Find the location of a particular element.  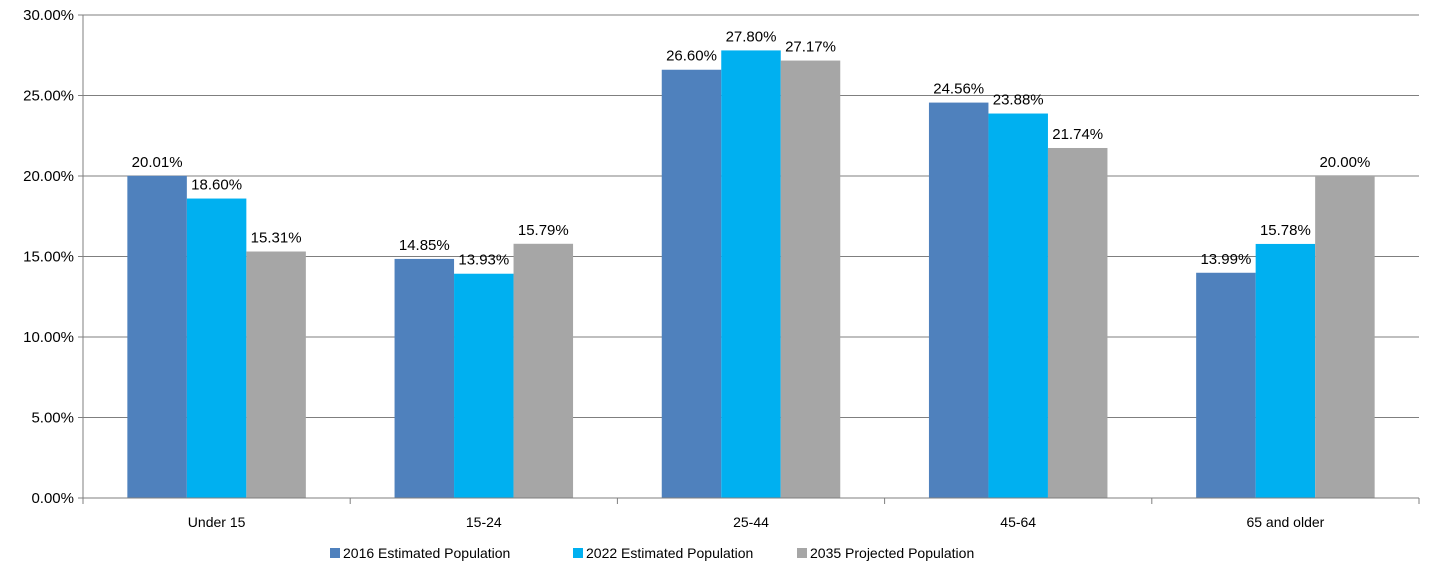

data-label: 21.74% is located at coordinates (1077, 134).